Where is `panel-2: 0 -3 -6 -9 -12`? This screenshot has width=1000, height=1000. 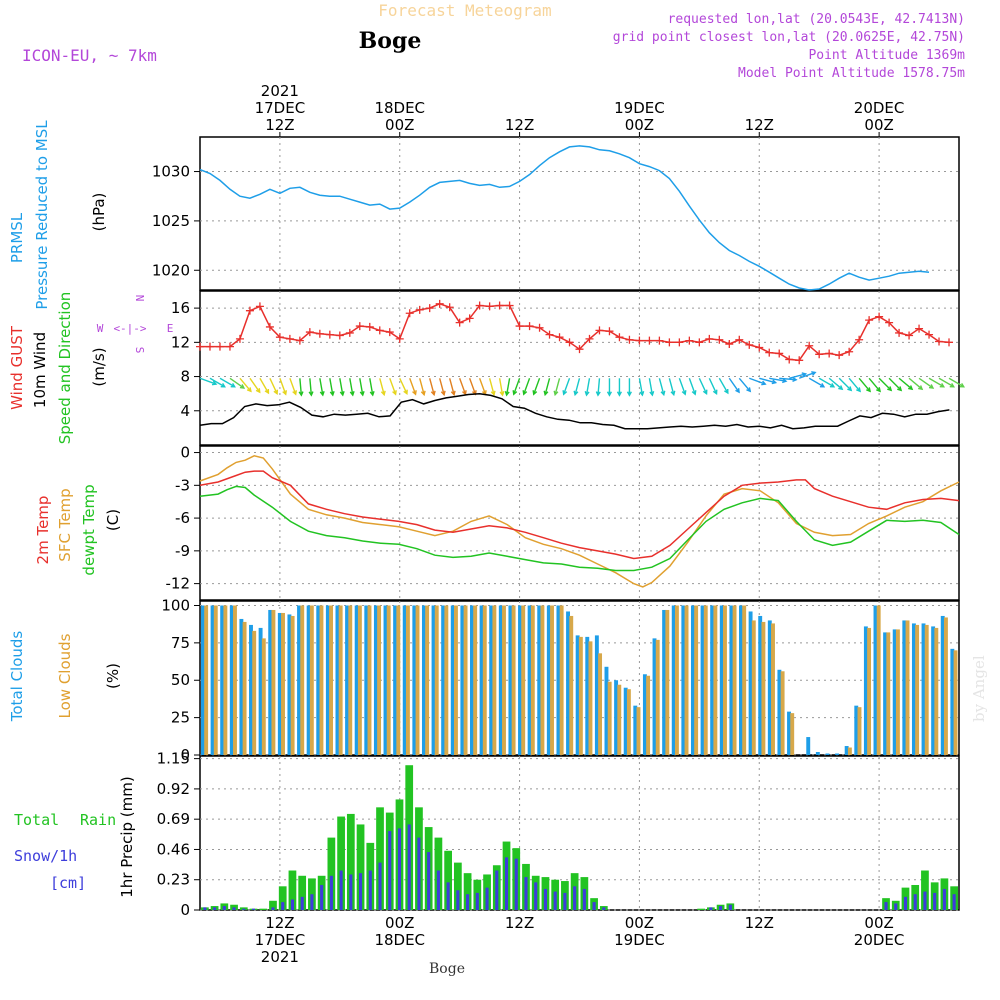 panel-2: 0 -3 -6 -9 -12 is located at coordinates (563, 522).